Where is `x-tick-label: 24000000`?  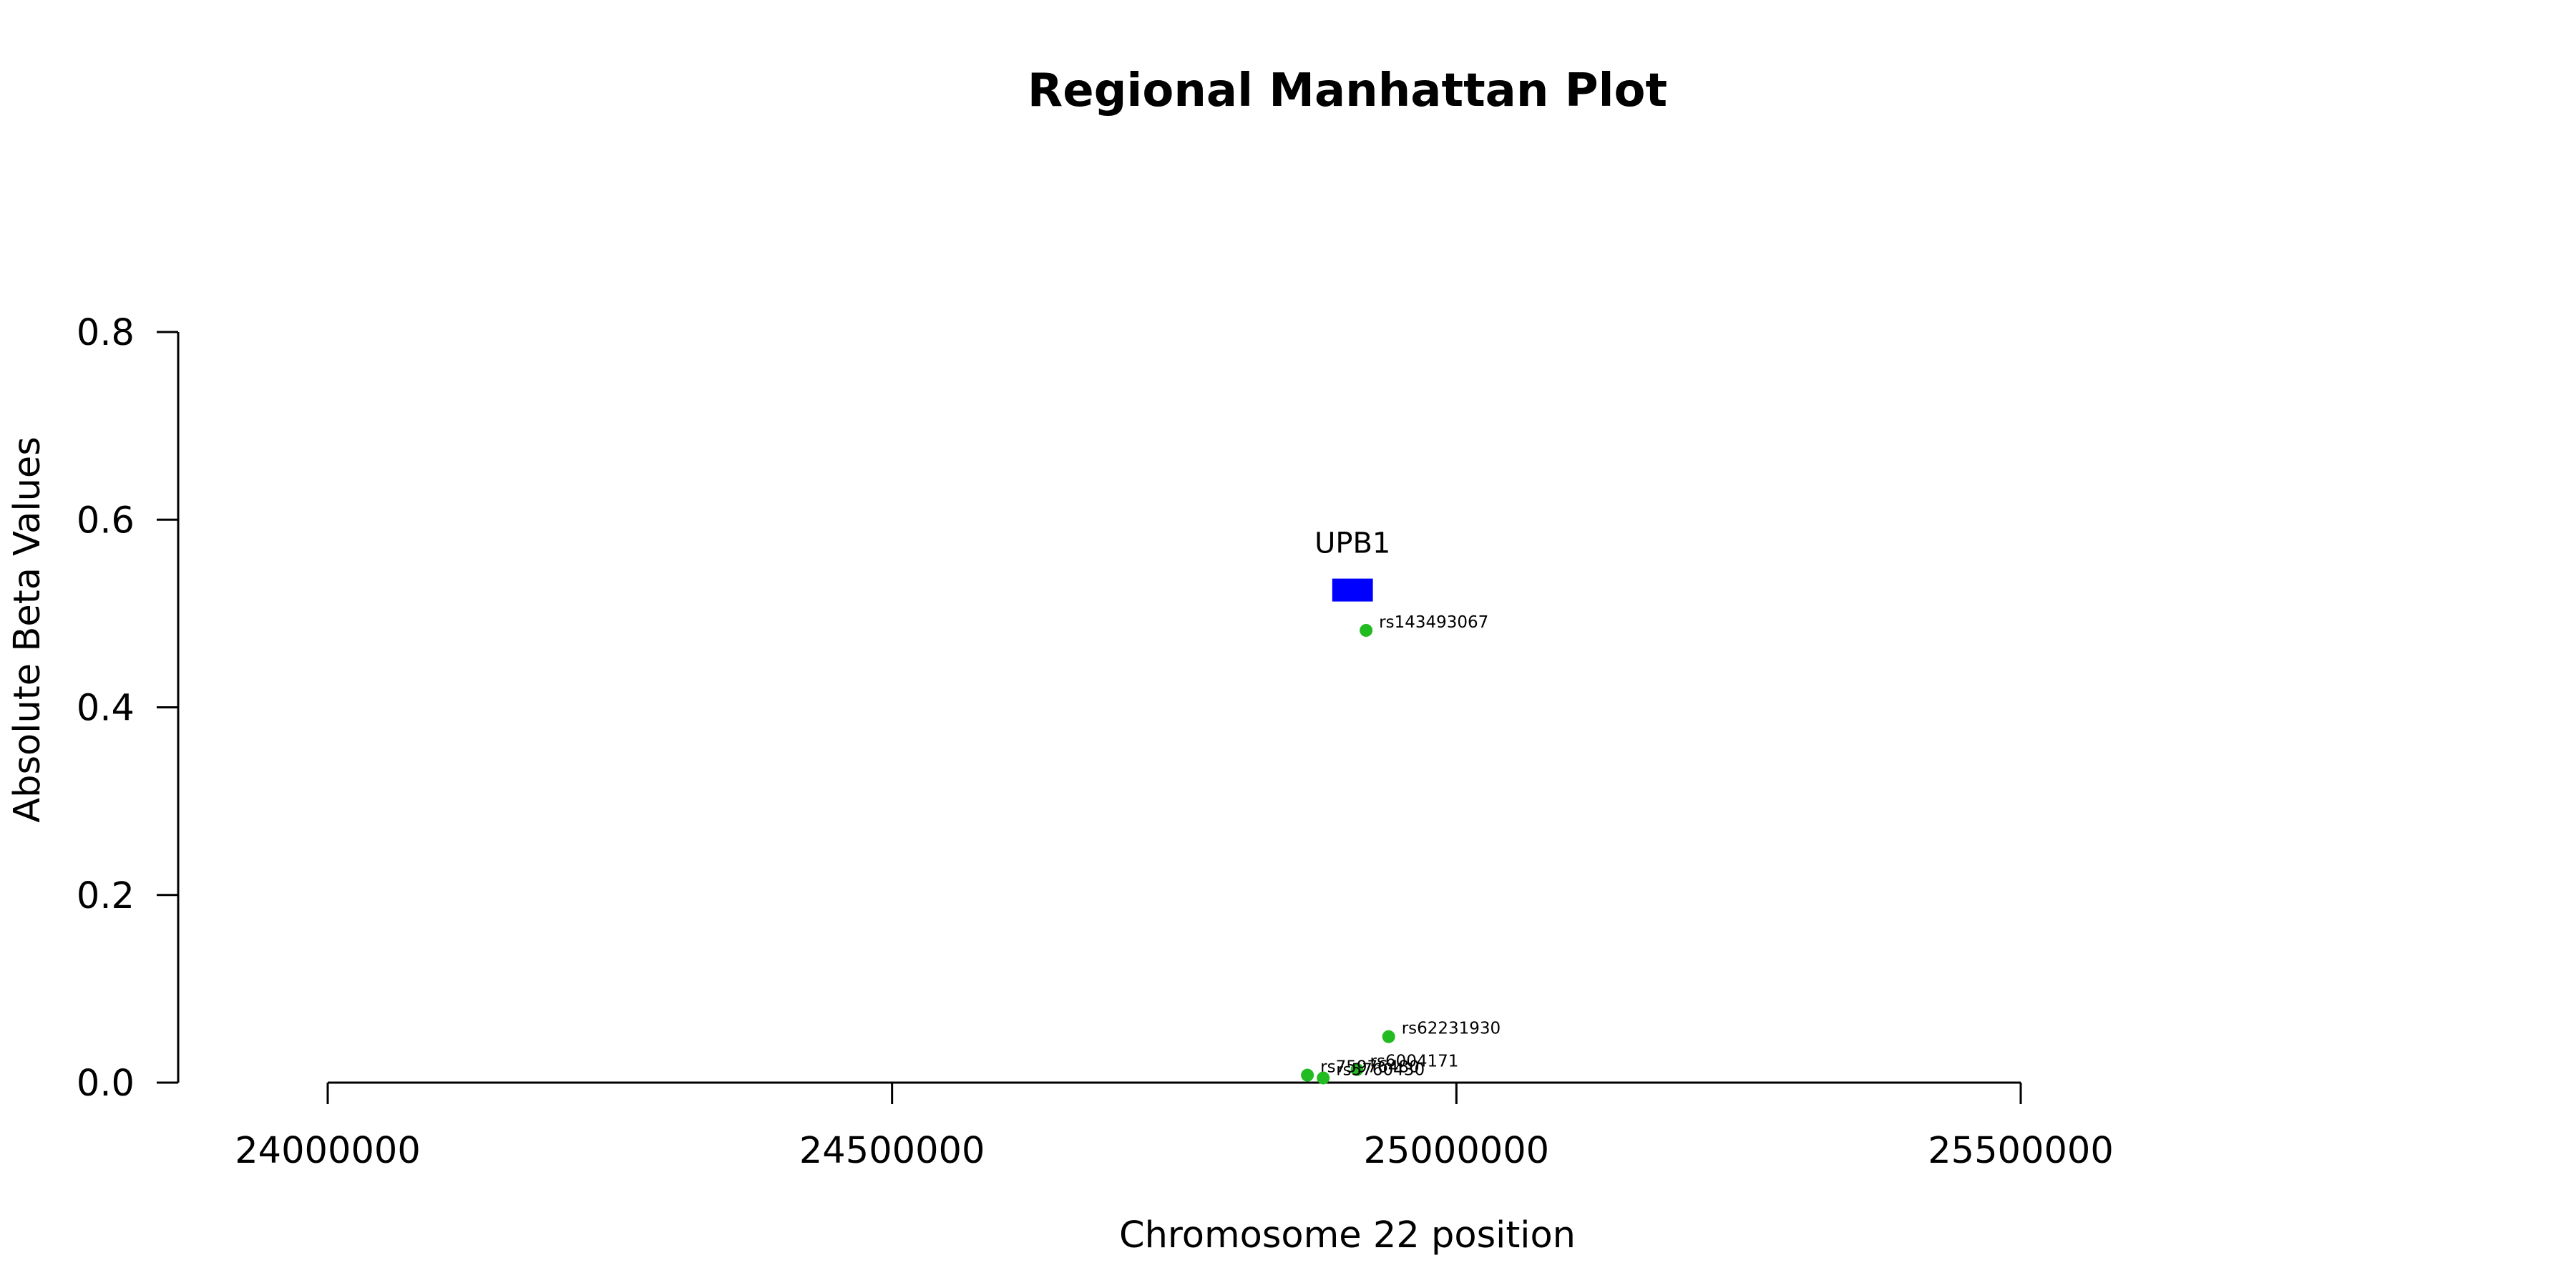
x-tick-label: 24000000 is located at coordinates (328, 1151).